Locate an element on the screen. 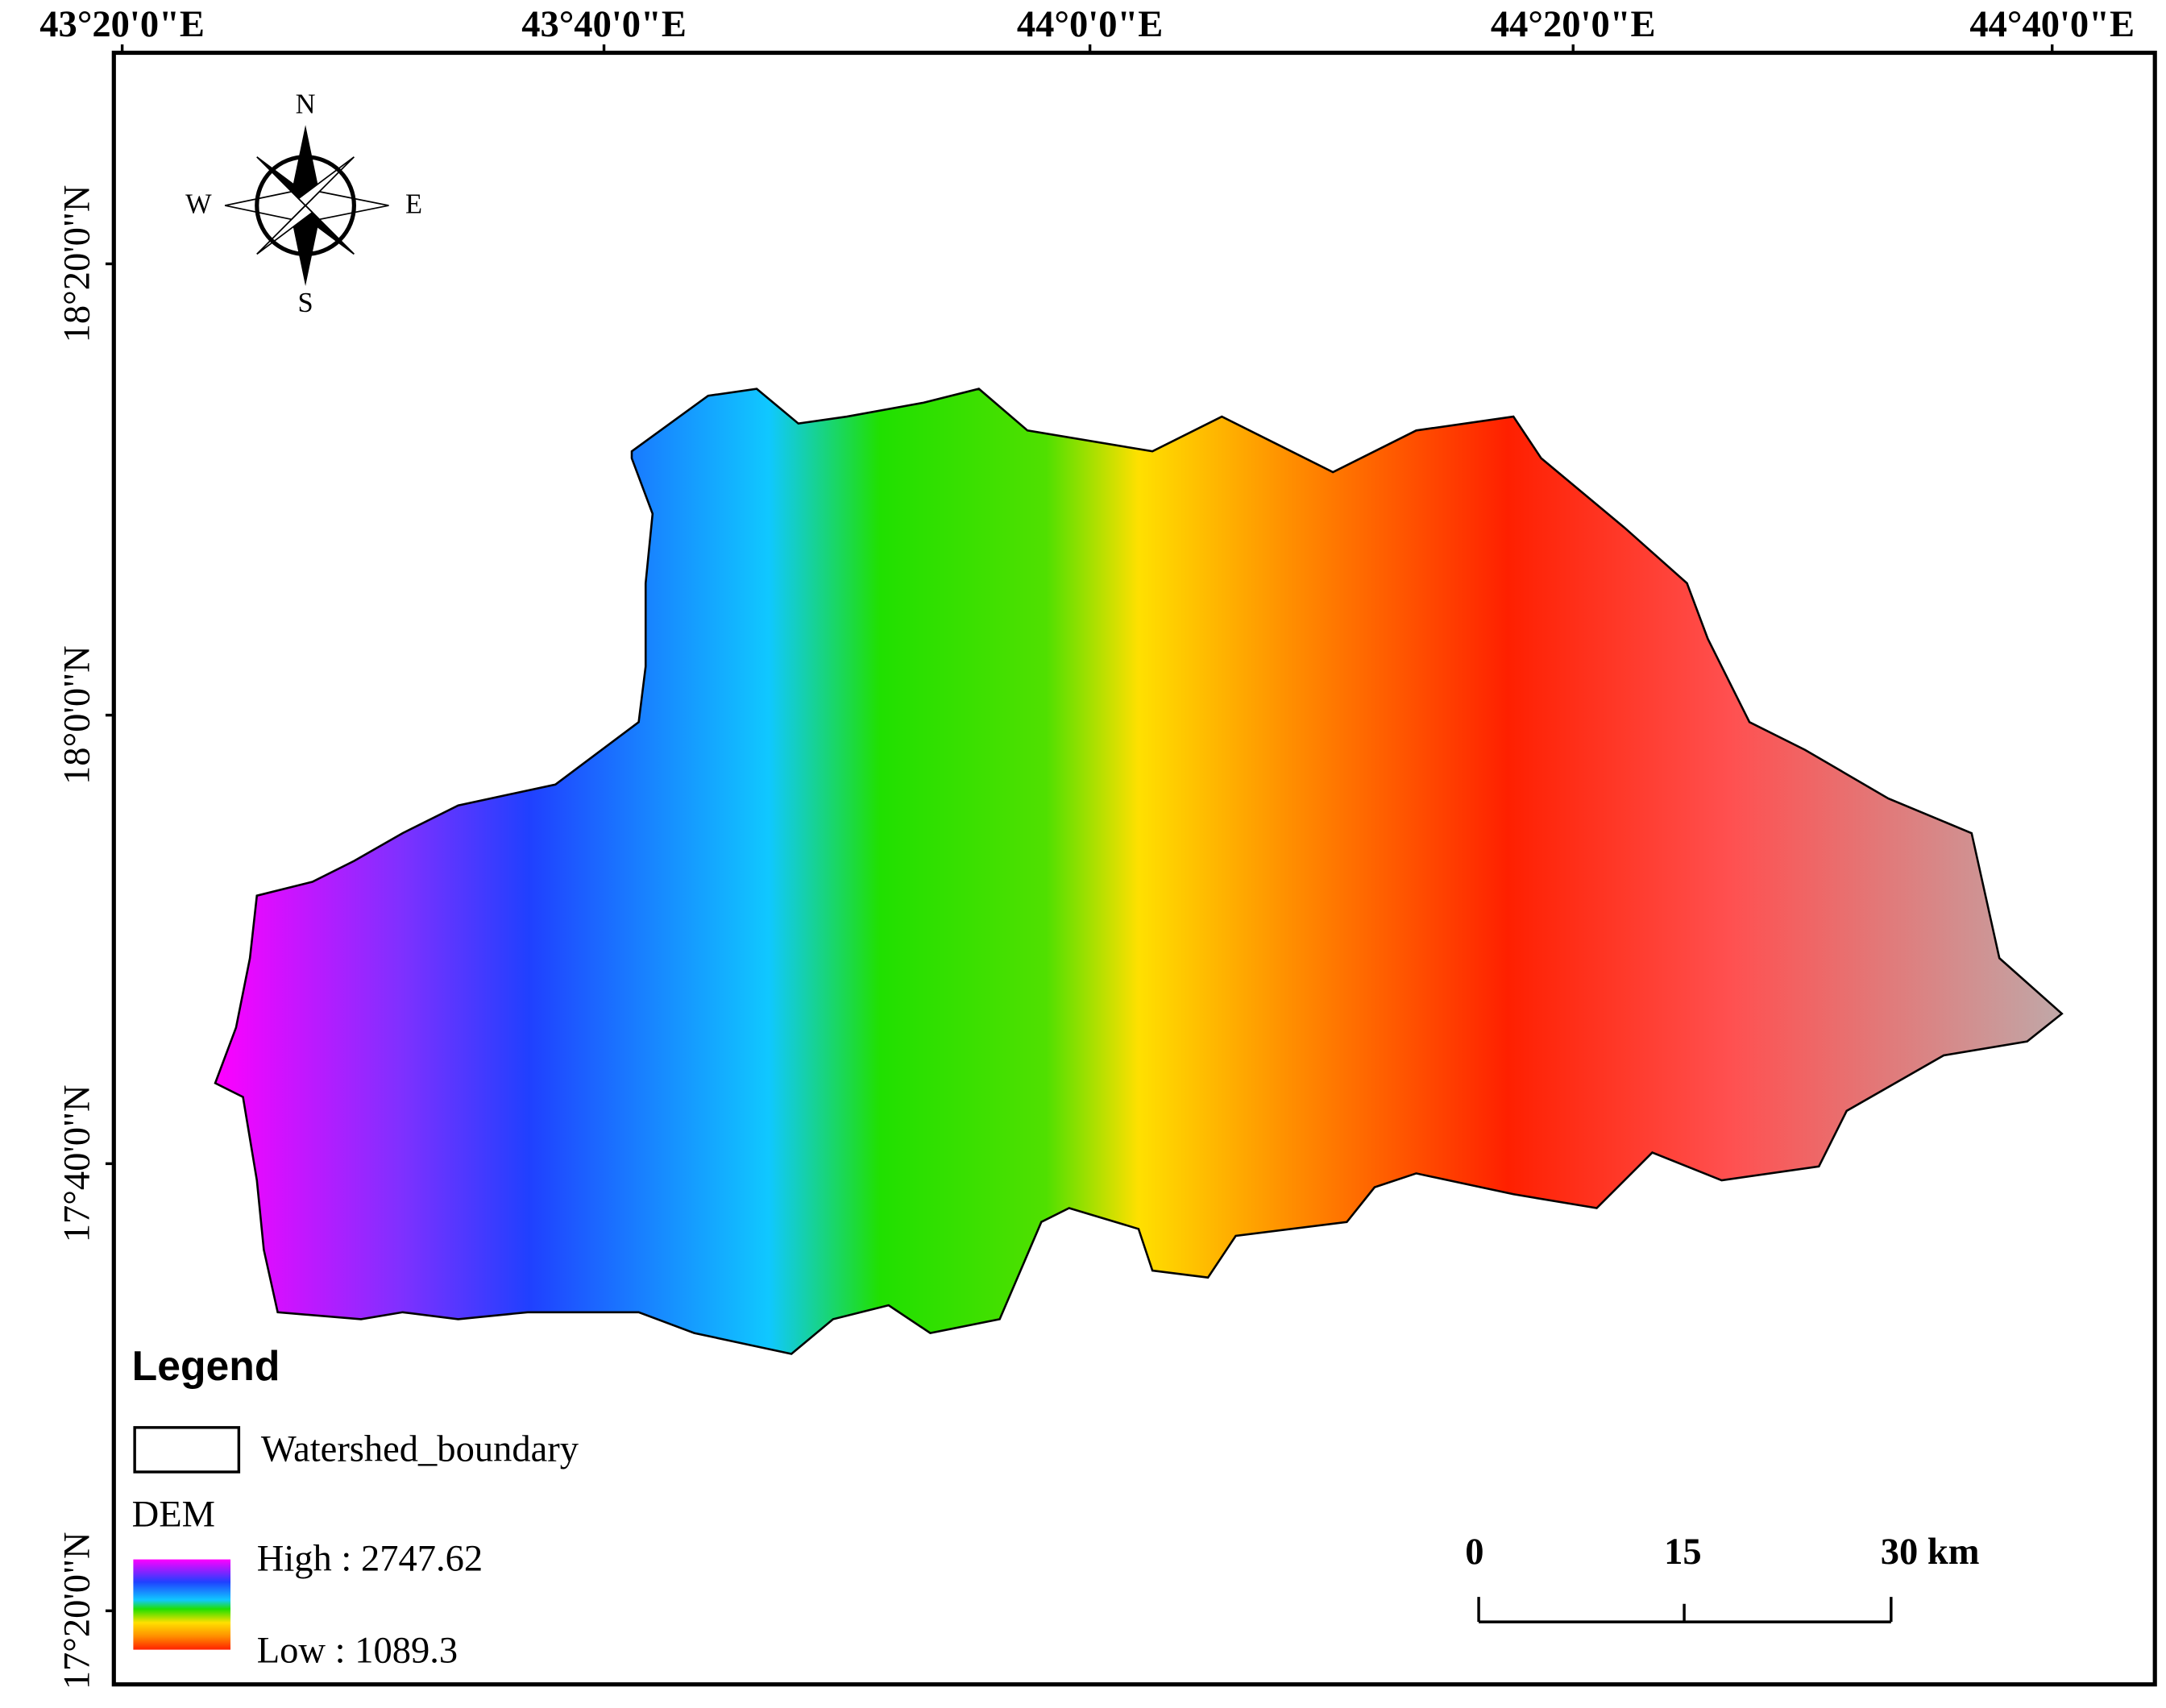 The height and width of the screenshot is (1708, 2166). legend-dem: DEM is located at coordinates (173, 1515).